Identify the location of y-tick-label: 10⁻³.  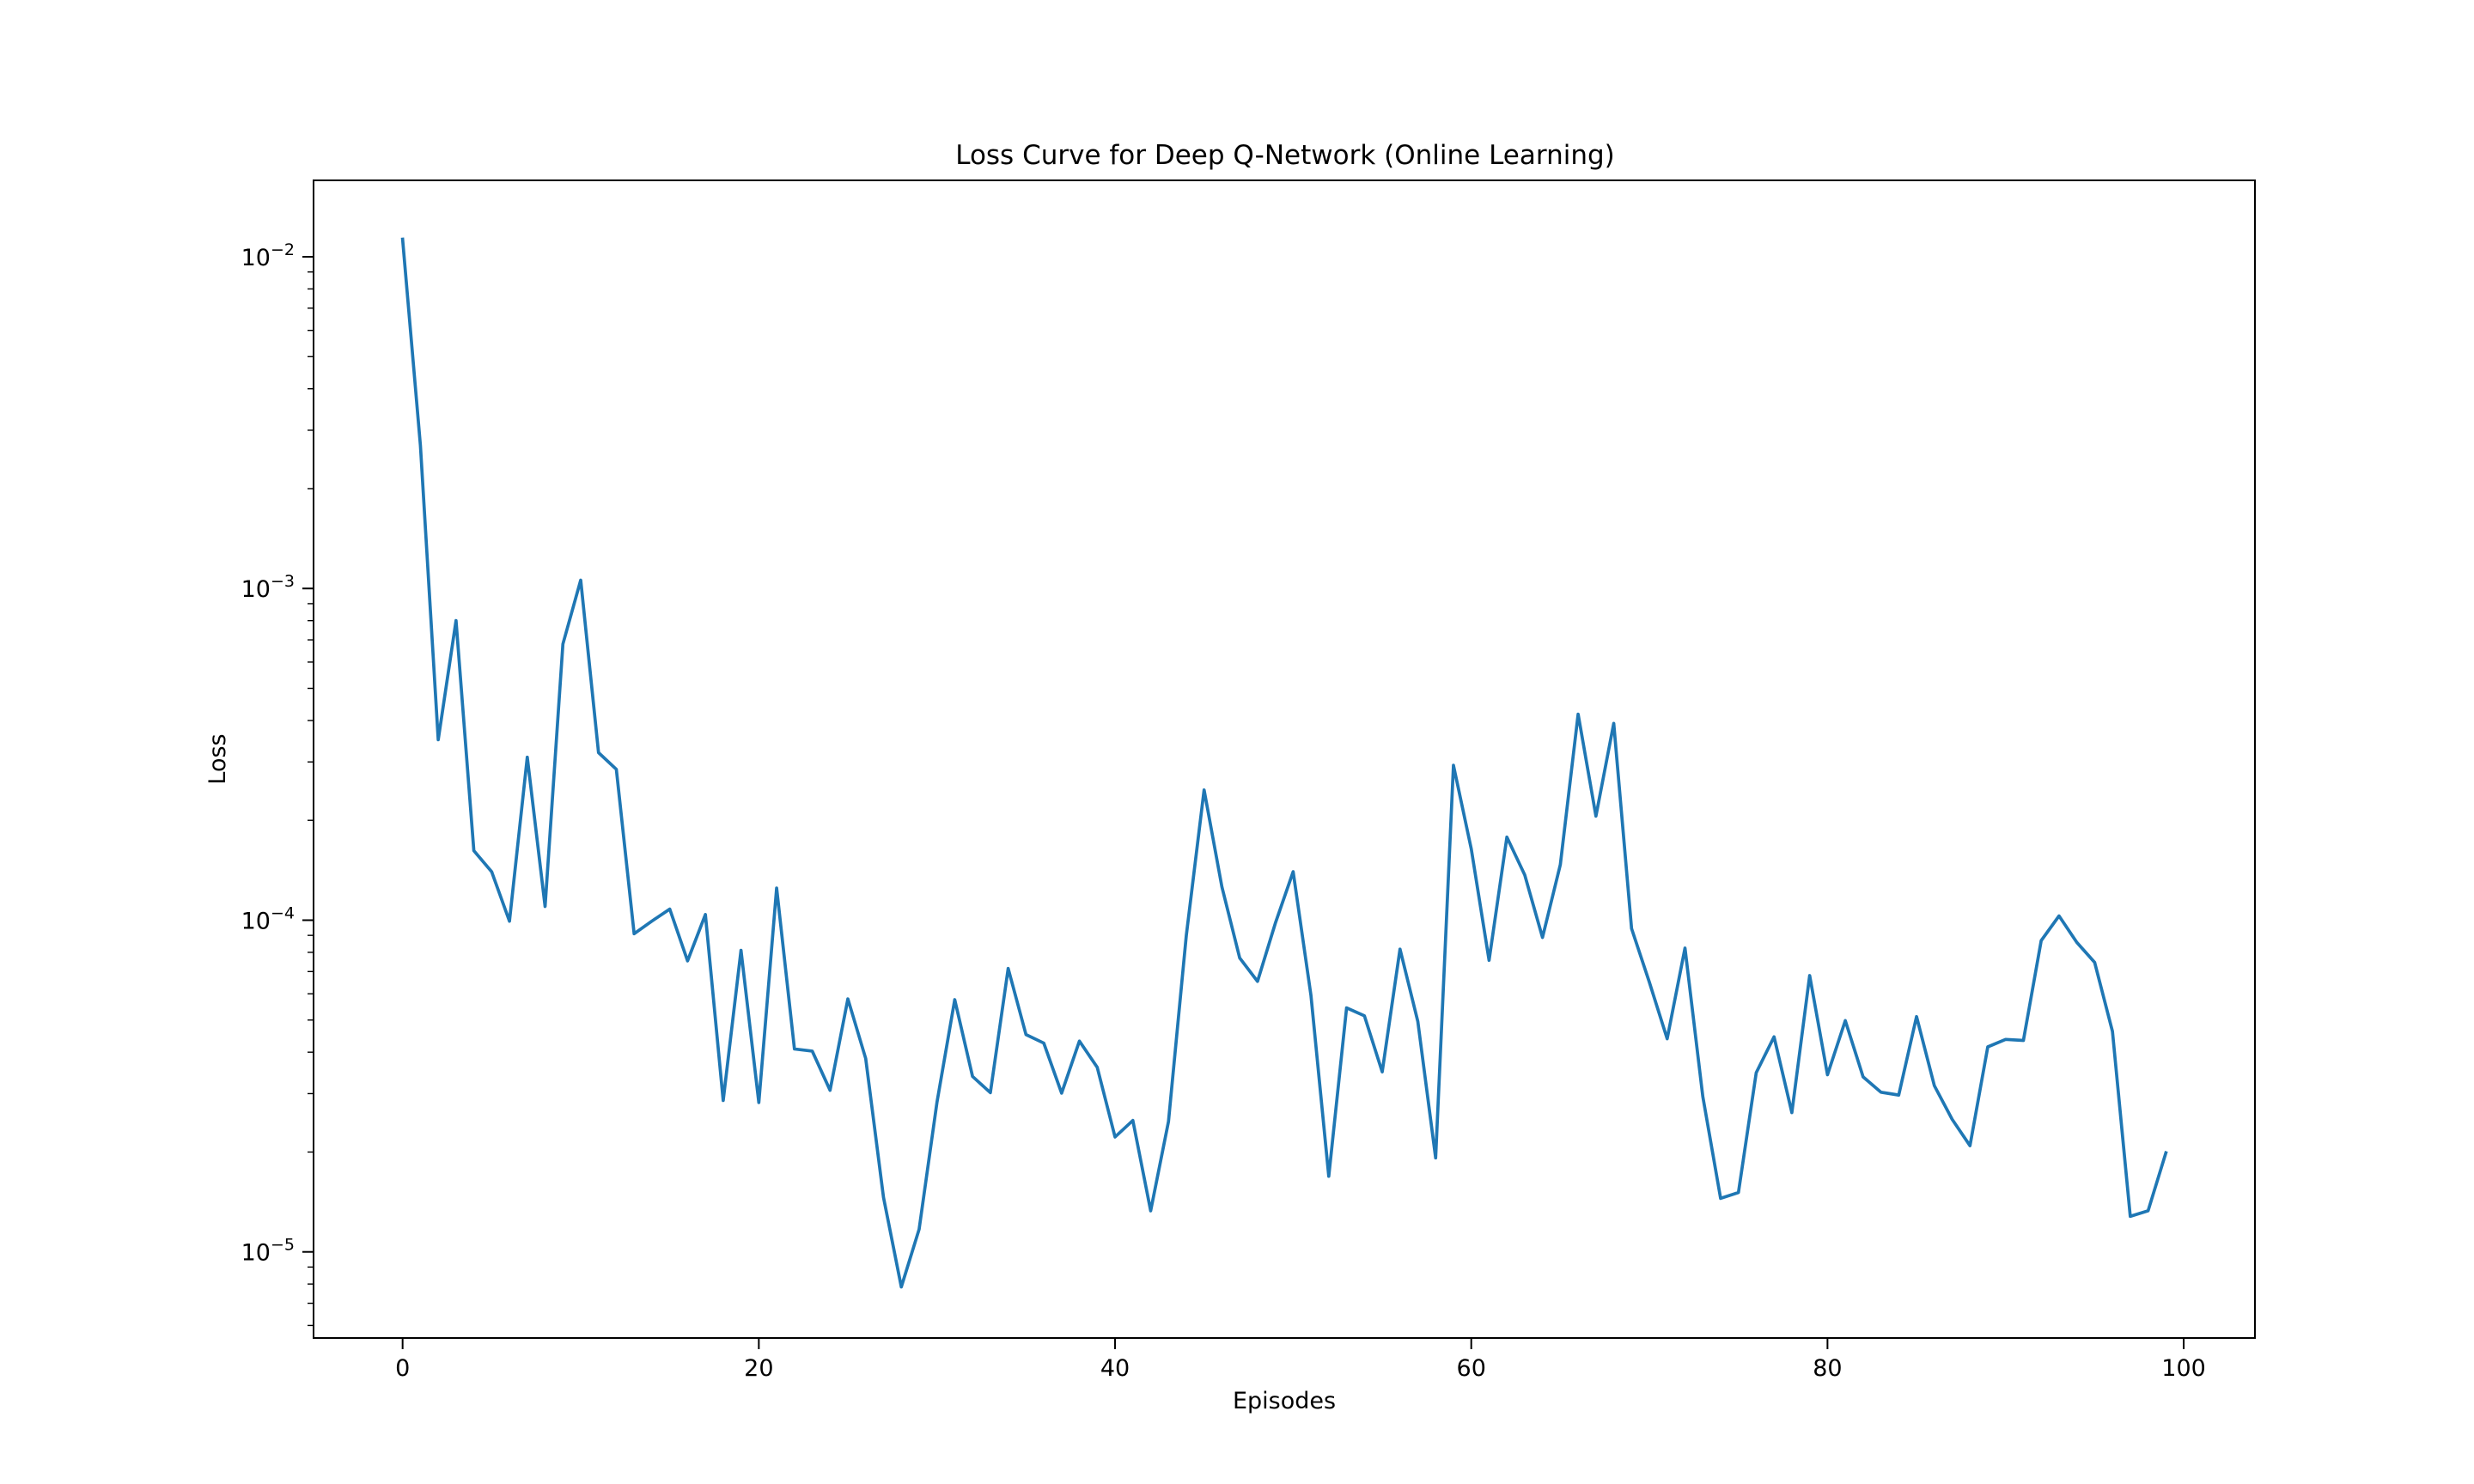
(268, 588).